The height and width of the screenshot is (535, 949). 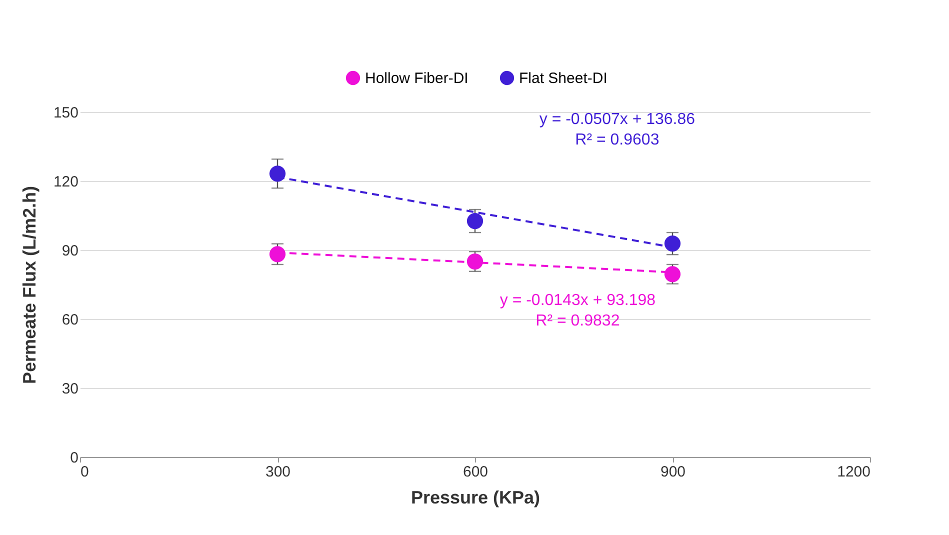 I want to click on x-tick-label: 0, so click(x=84, y=472).